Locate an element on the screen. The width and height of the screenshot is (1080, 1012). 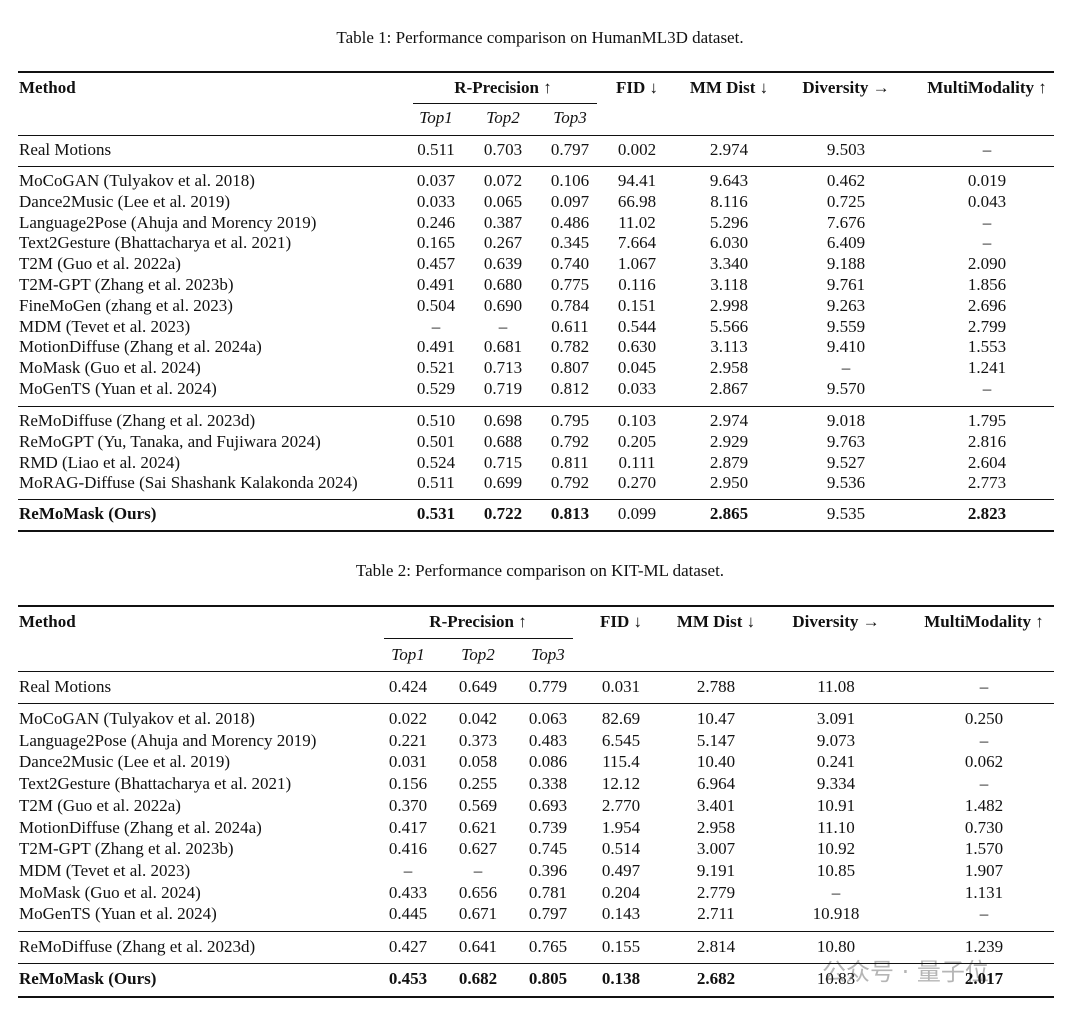
cell: 2.090 is located at coordinates (987, 264).